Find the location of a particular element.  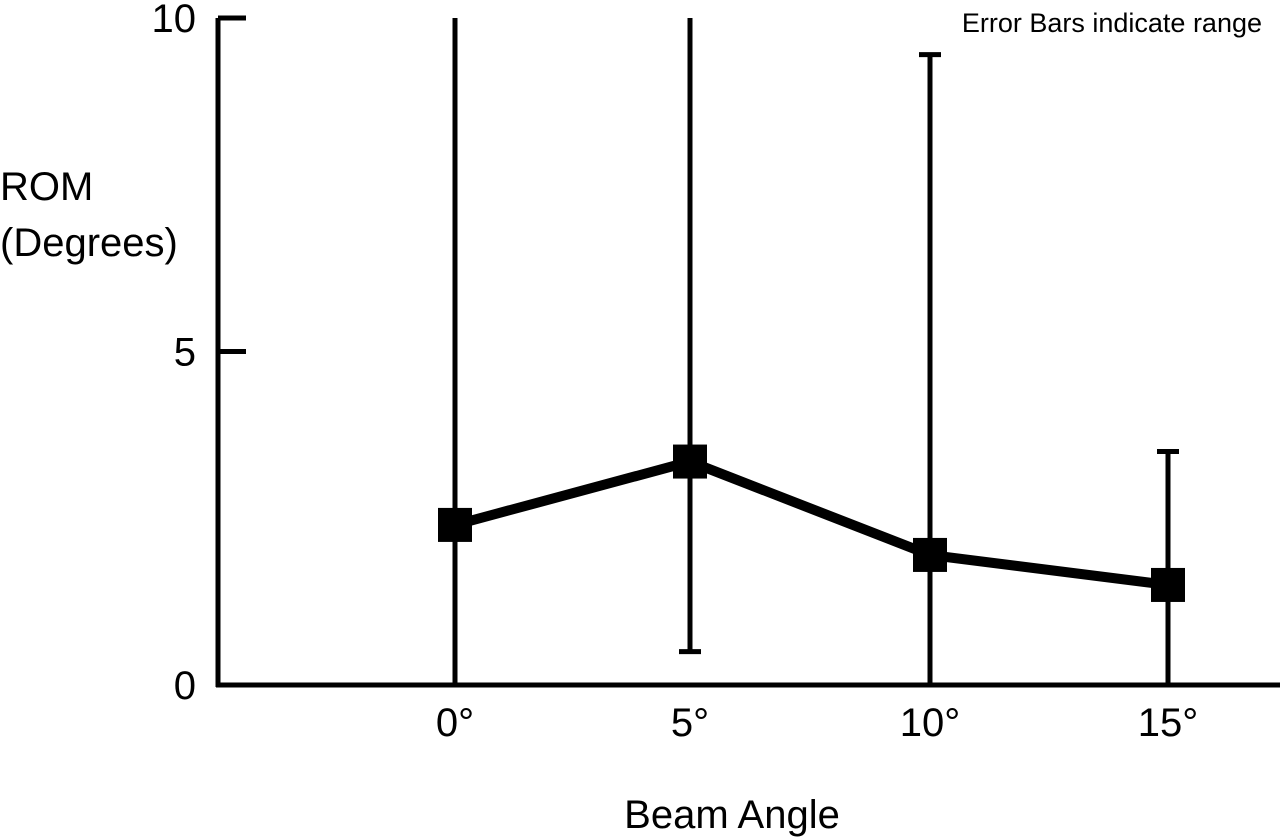

x-tick-label: 5° is located at coordinates (690, 723).